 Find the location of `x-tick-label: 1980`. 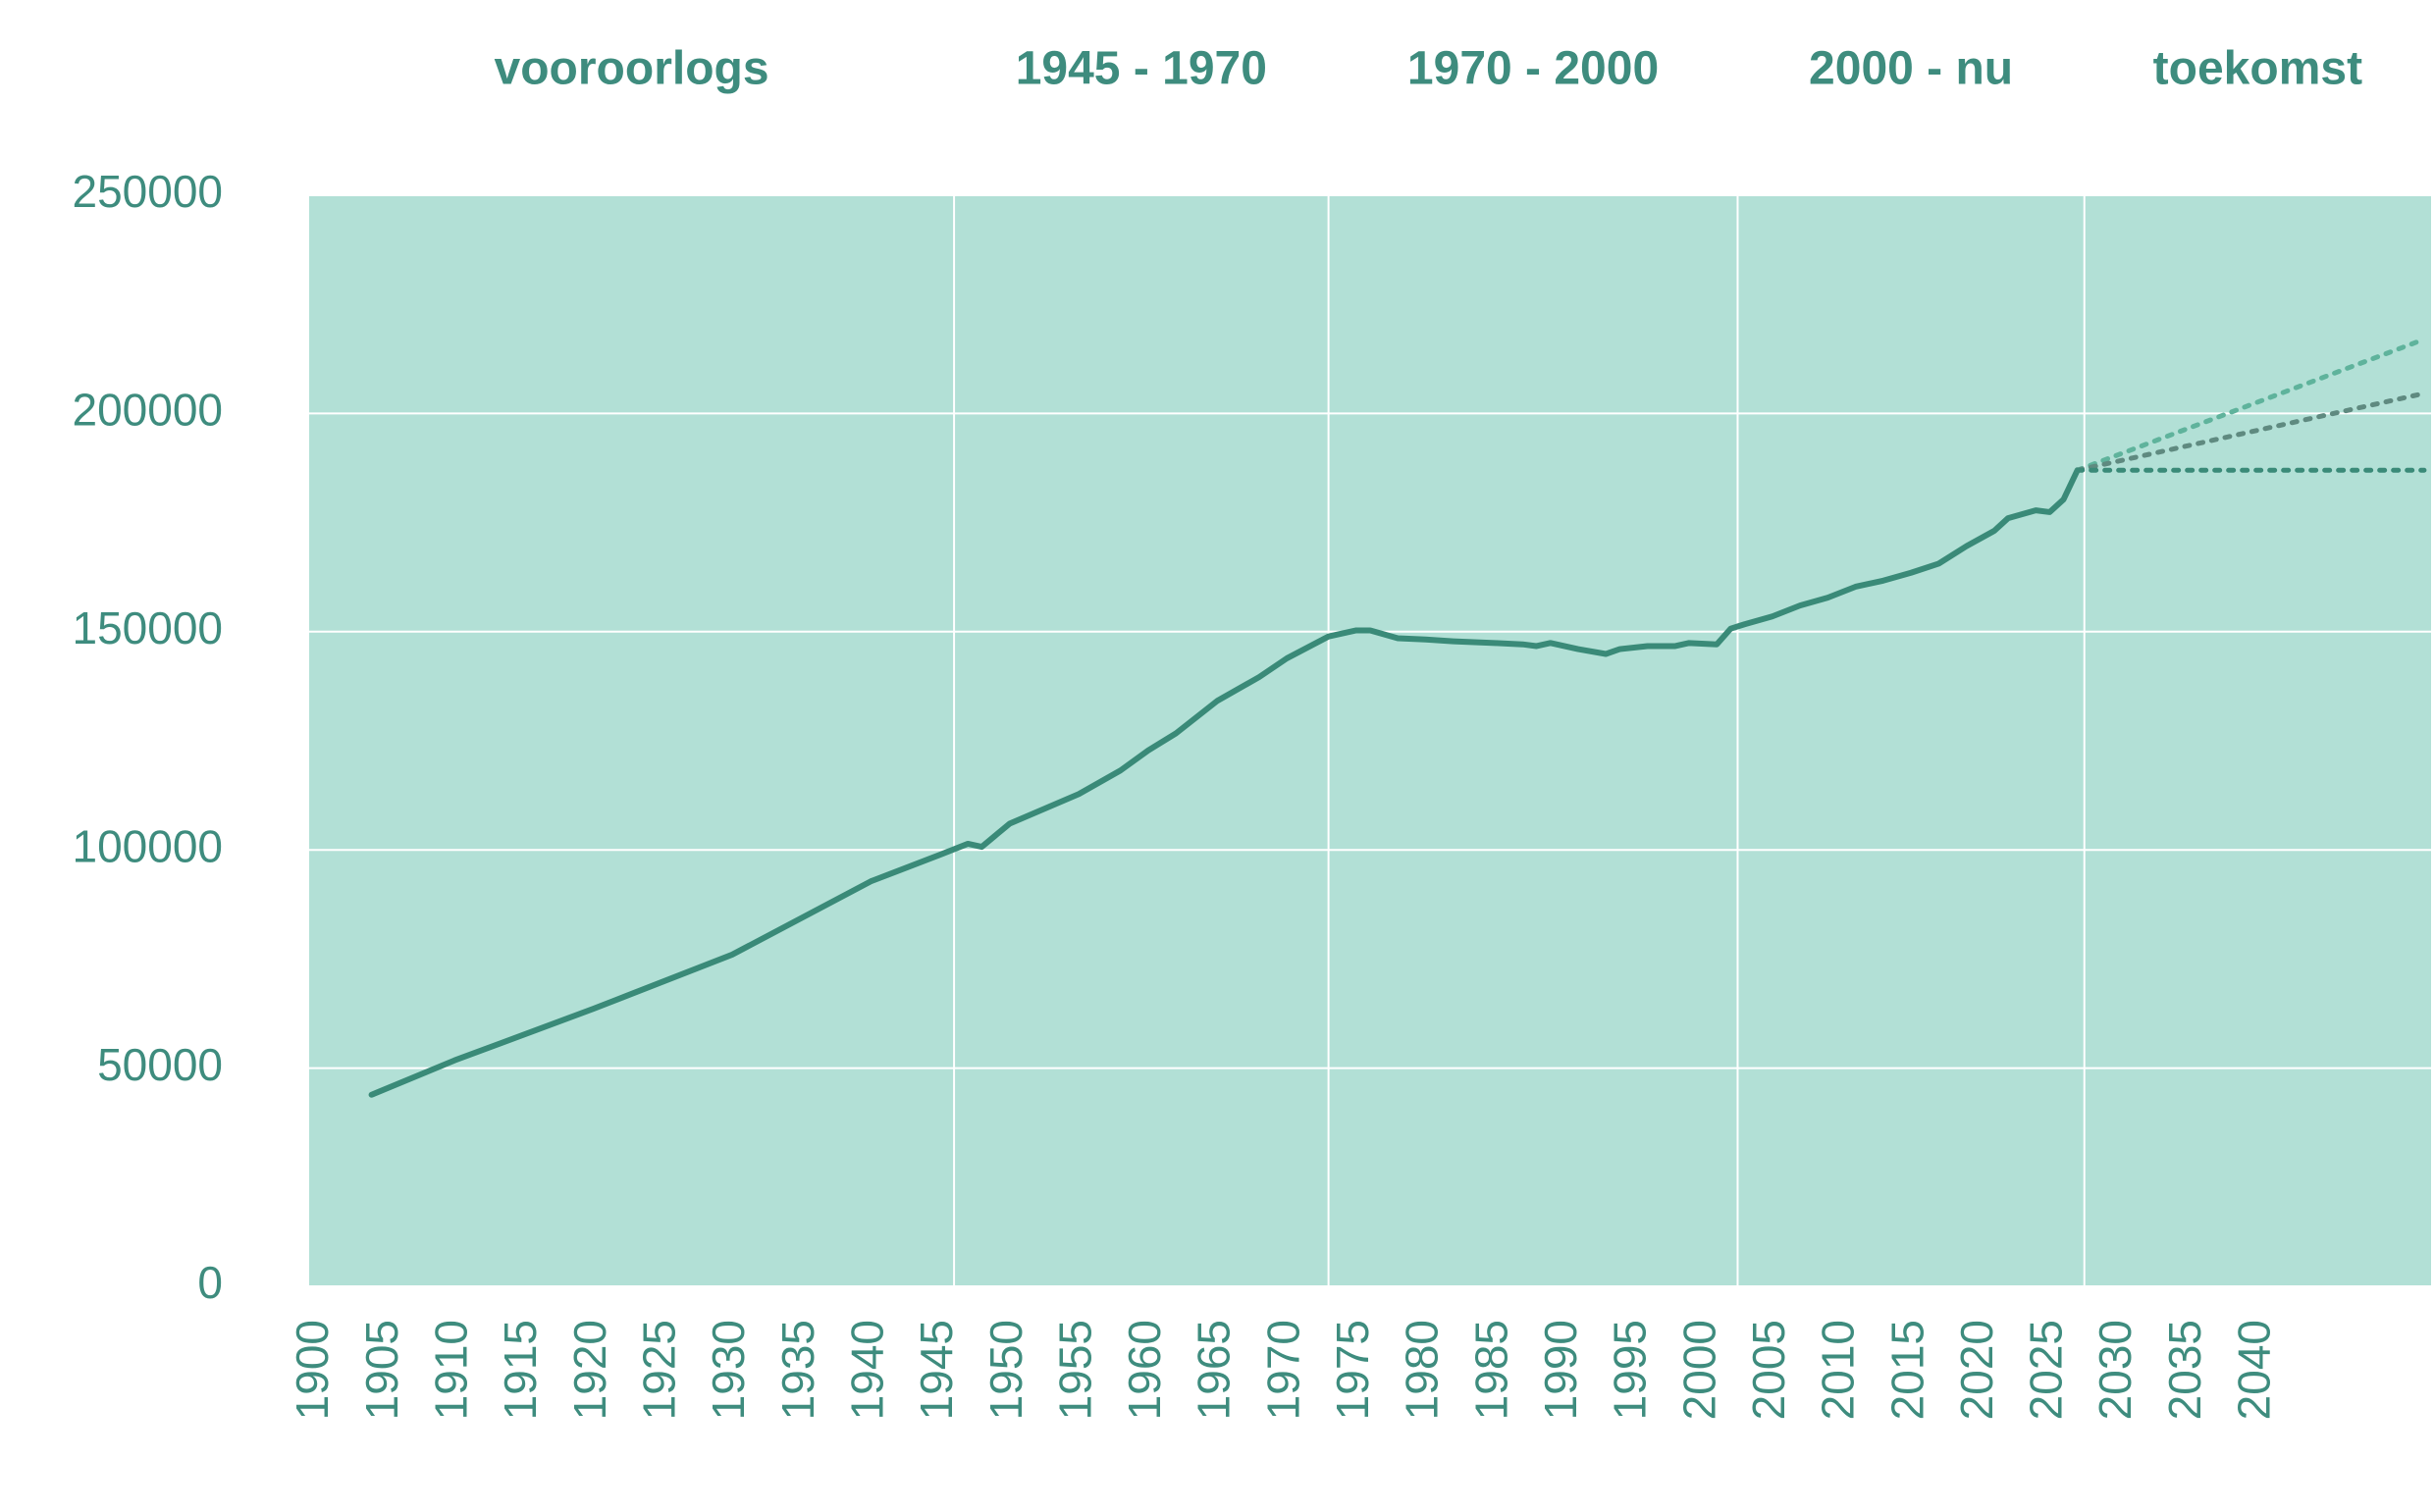

x-tick-label: 1980 is located at coordinates (1422, 1370).